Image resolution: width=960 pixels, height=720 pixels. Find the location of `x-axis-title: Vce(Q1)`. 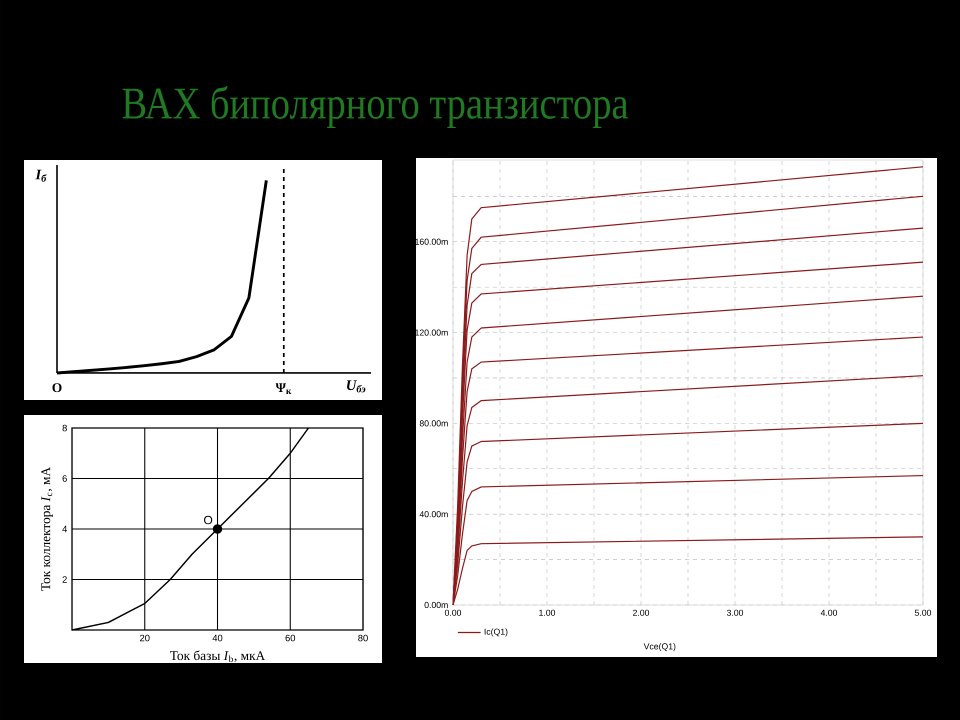

x-axis-title: Vce(Q1) is located at coordinates (660, 647).